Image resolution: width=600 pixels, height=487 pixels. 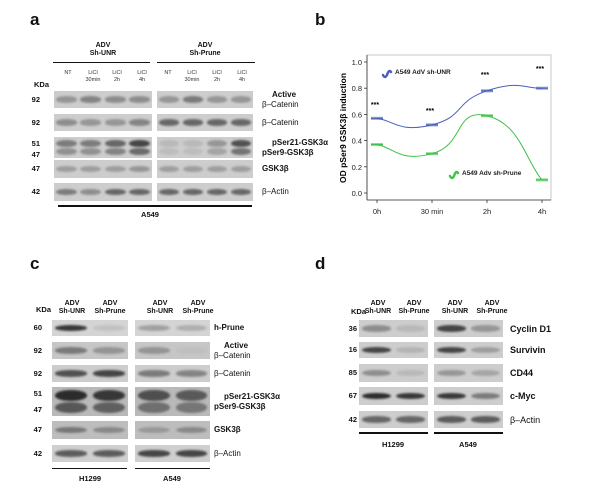 What do you see at coordinates (240, 406) in the screenshot?
I see `protein-label-line: pSer9-GSK3β` at bounding box center [240, 406].